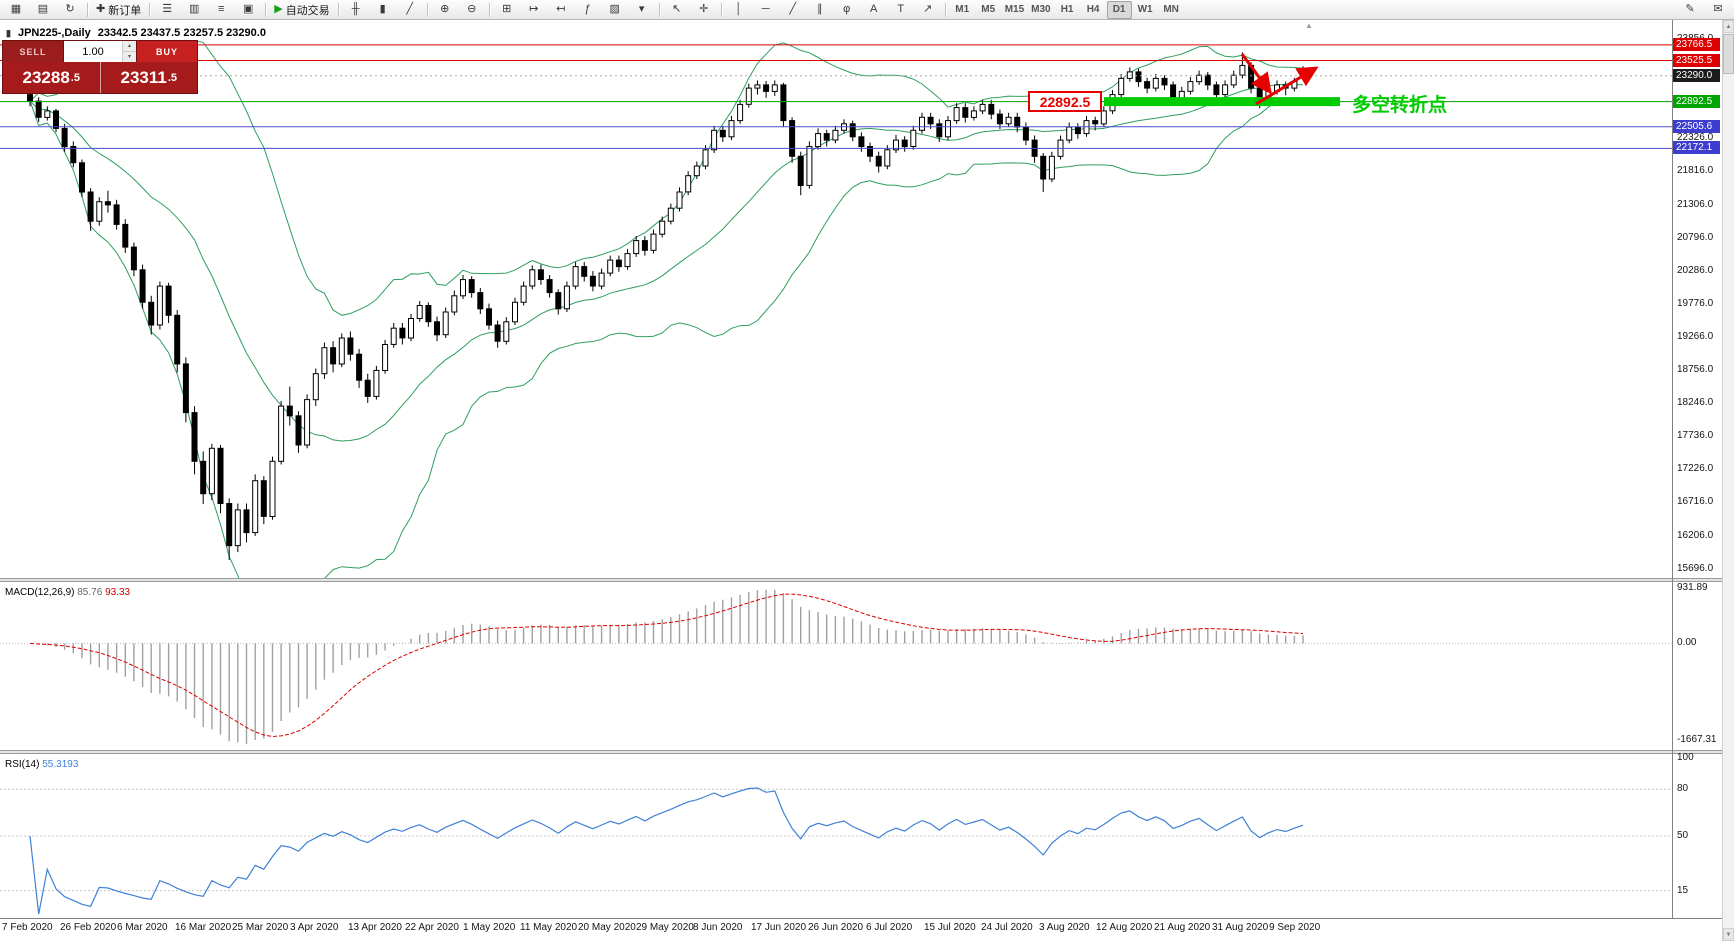 Image resolution: width=1734 pixels, height=941 pixels. Describe the element at coordinates (314, 927) in the screenshot. I see `time-axis-label: 3 Apr 2020` at that location.